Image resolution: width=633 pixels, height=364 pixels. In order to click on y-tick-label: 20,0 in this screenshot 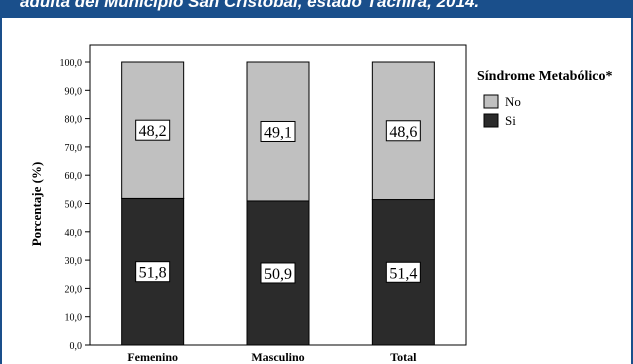, I will do `click(74, 289)`.